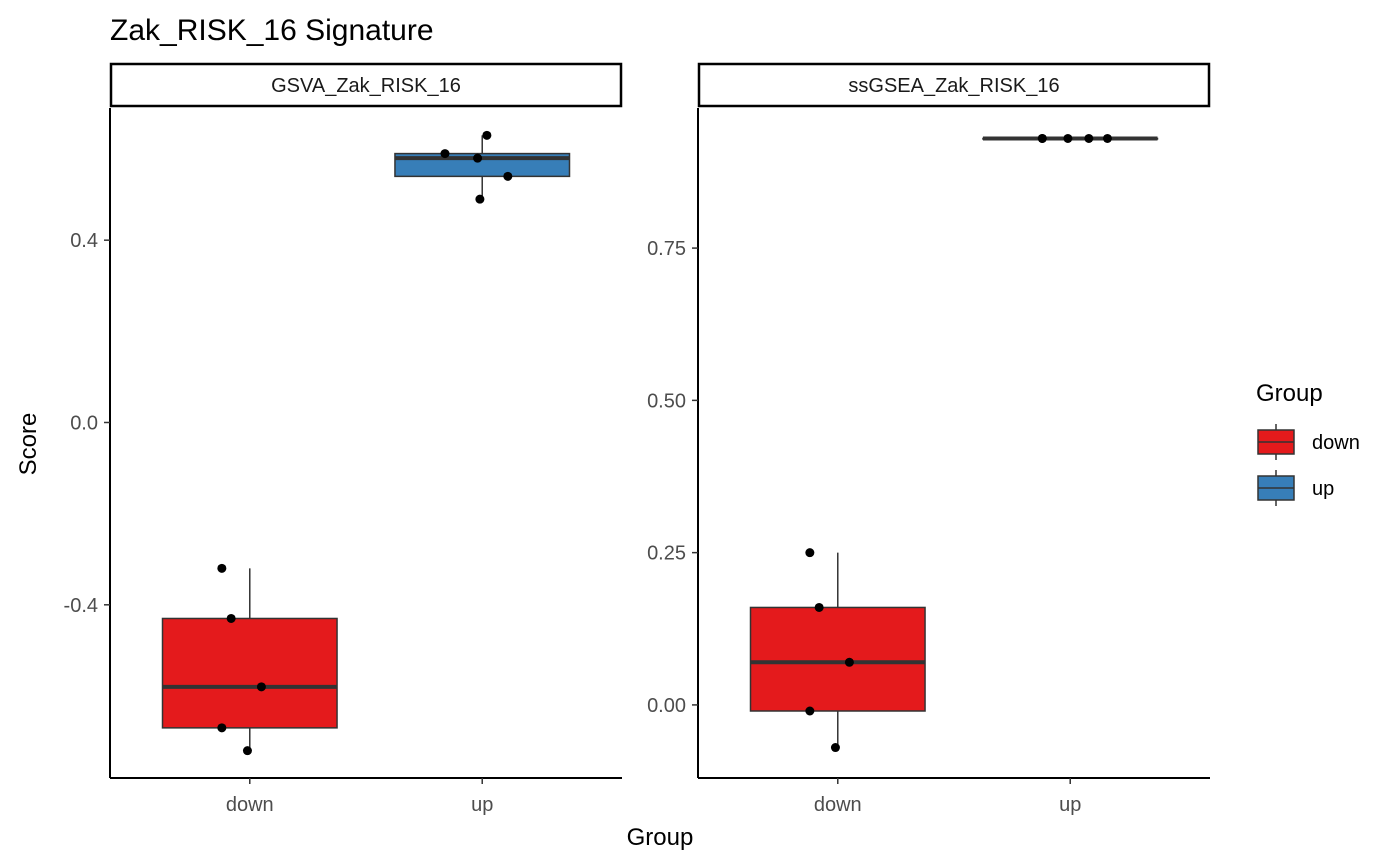 Image resolution: width=1400 pixels, height=866 pixels. What do you see at coordinates (84, 423) in the screenshot?
I see `y-tick-label: 0.0` at bounding box center [84, 423].